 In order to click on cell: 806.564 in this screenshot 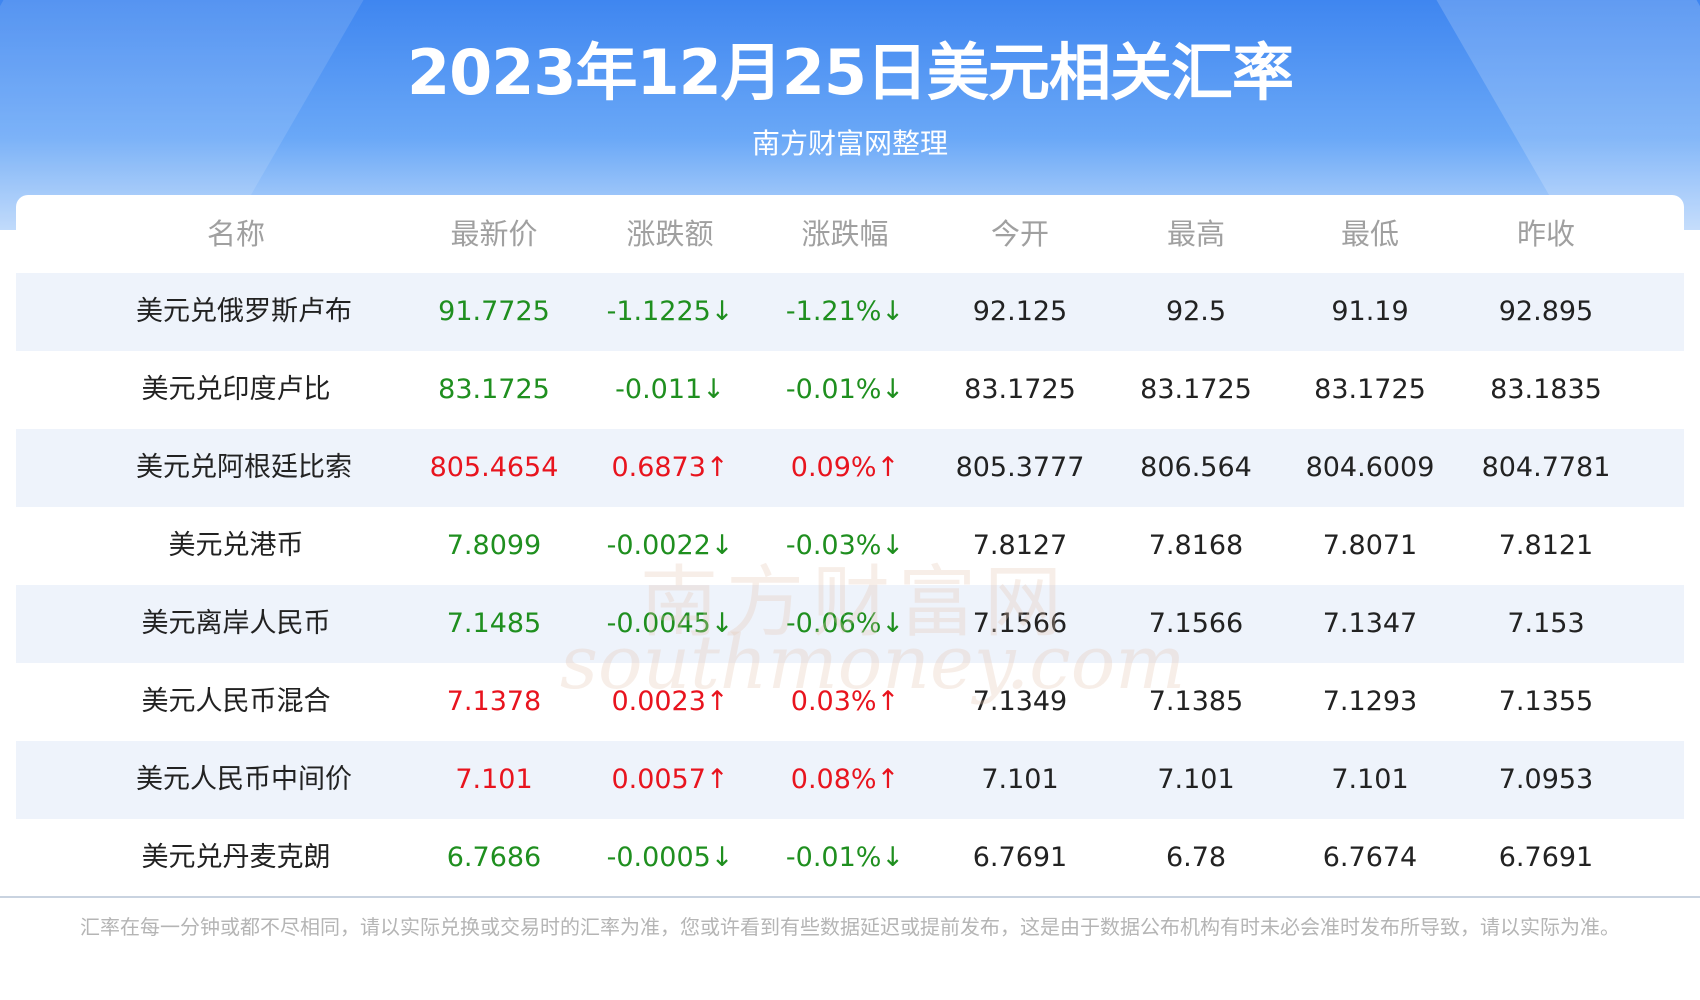, I will do `click(1196, 467)`.